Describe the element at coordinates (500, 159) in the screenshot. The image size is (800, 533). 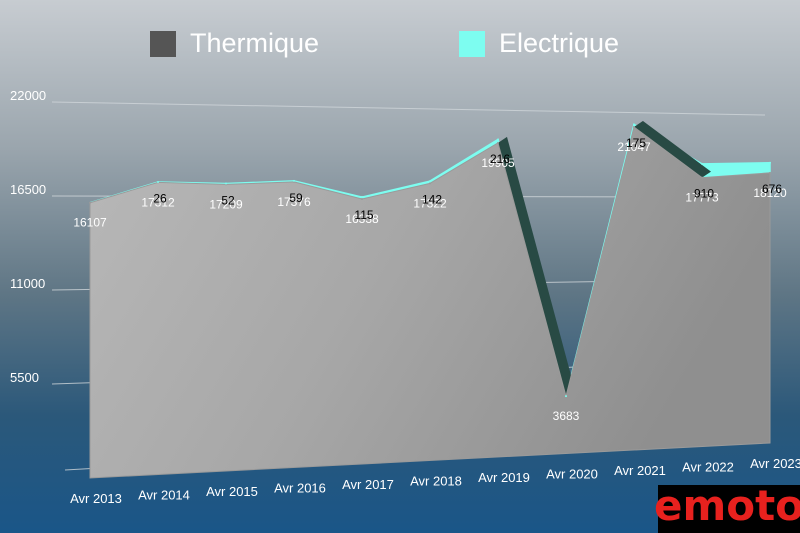
I see `data-label-electrique: 216` at that location.